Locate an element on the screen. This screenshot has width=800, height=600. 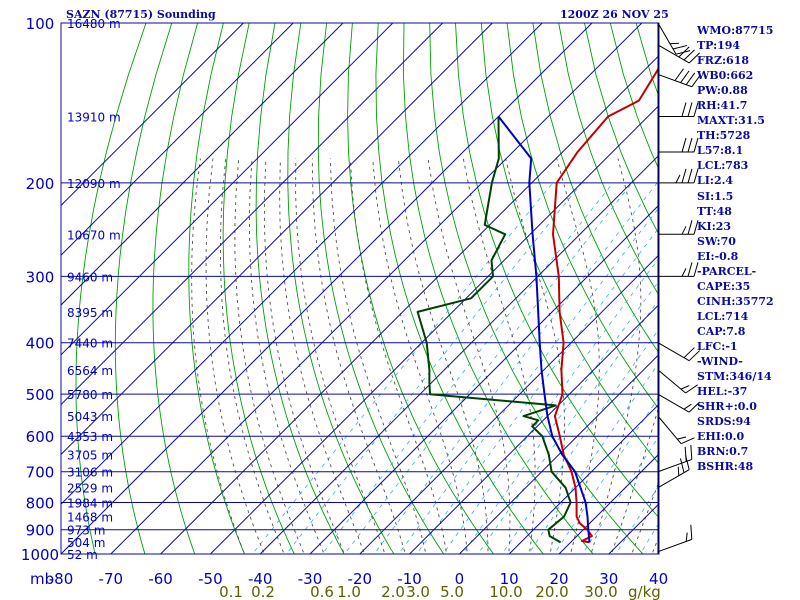
stability-index-item: CAPE:35 is located at coordinates (724, 286).